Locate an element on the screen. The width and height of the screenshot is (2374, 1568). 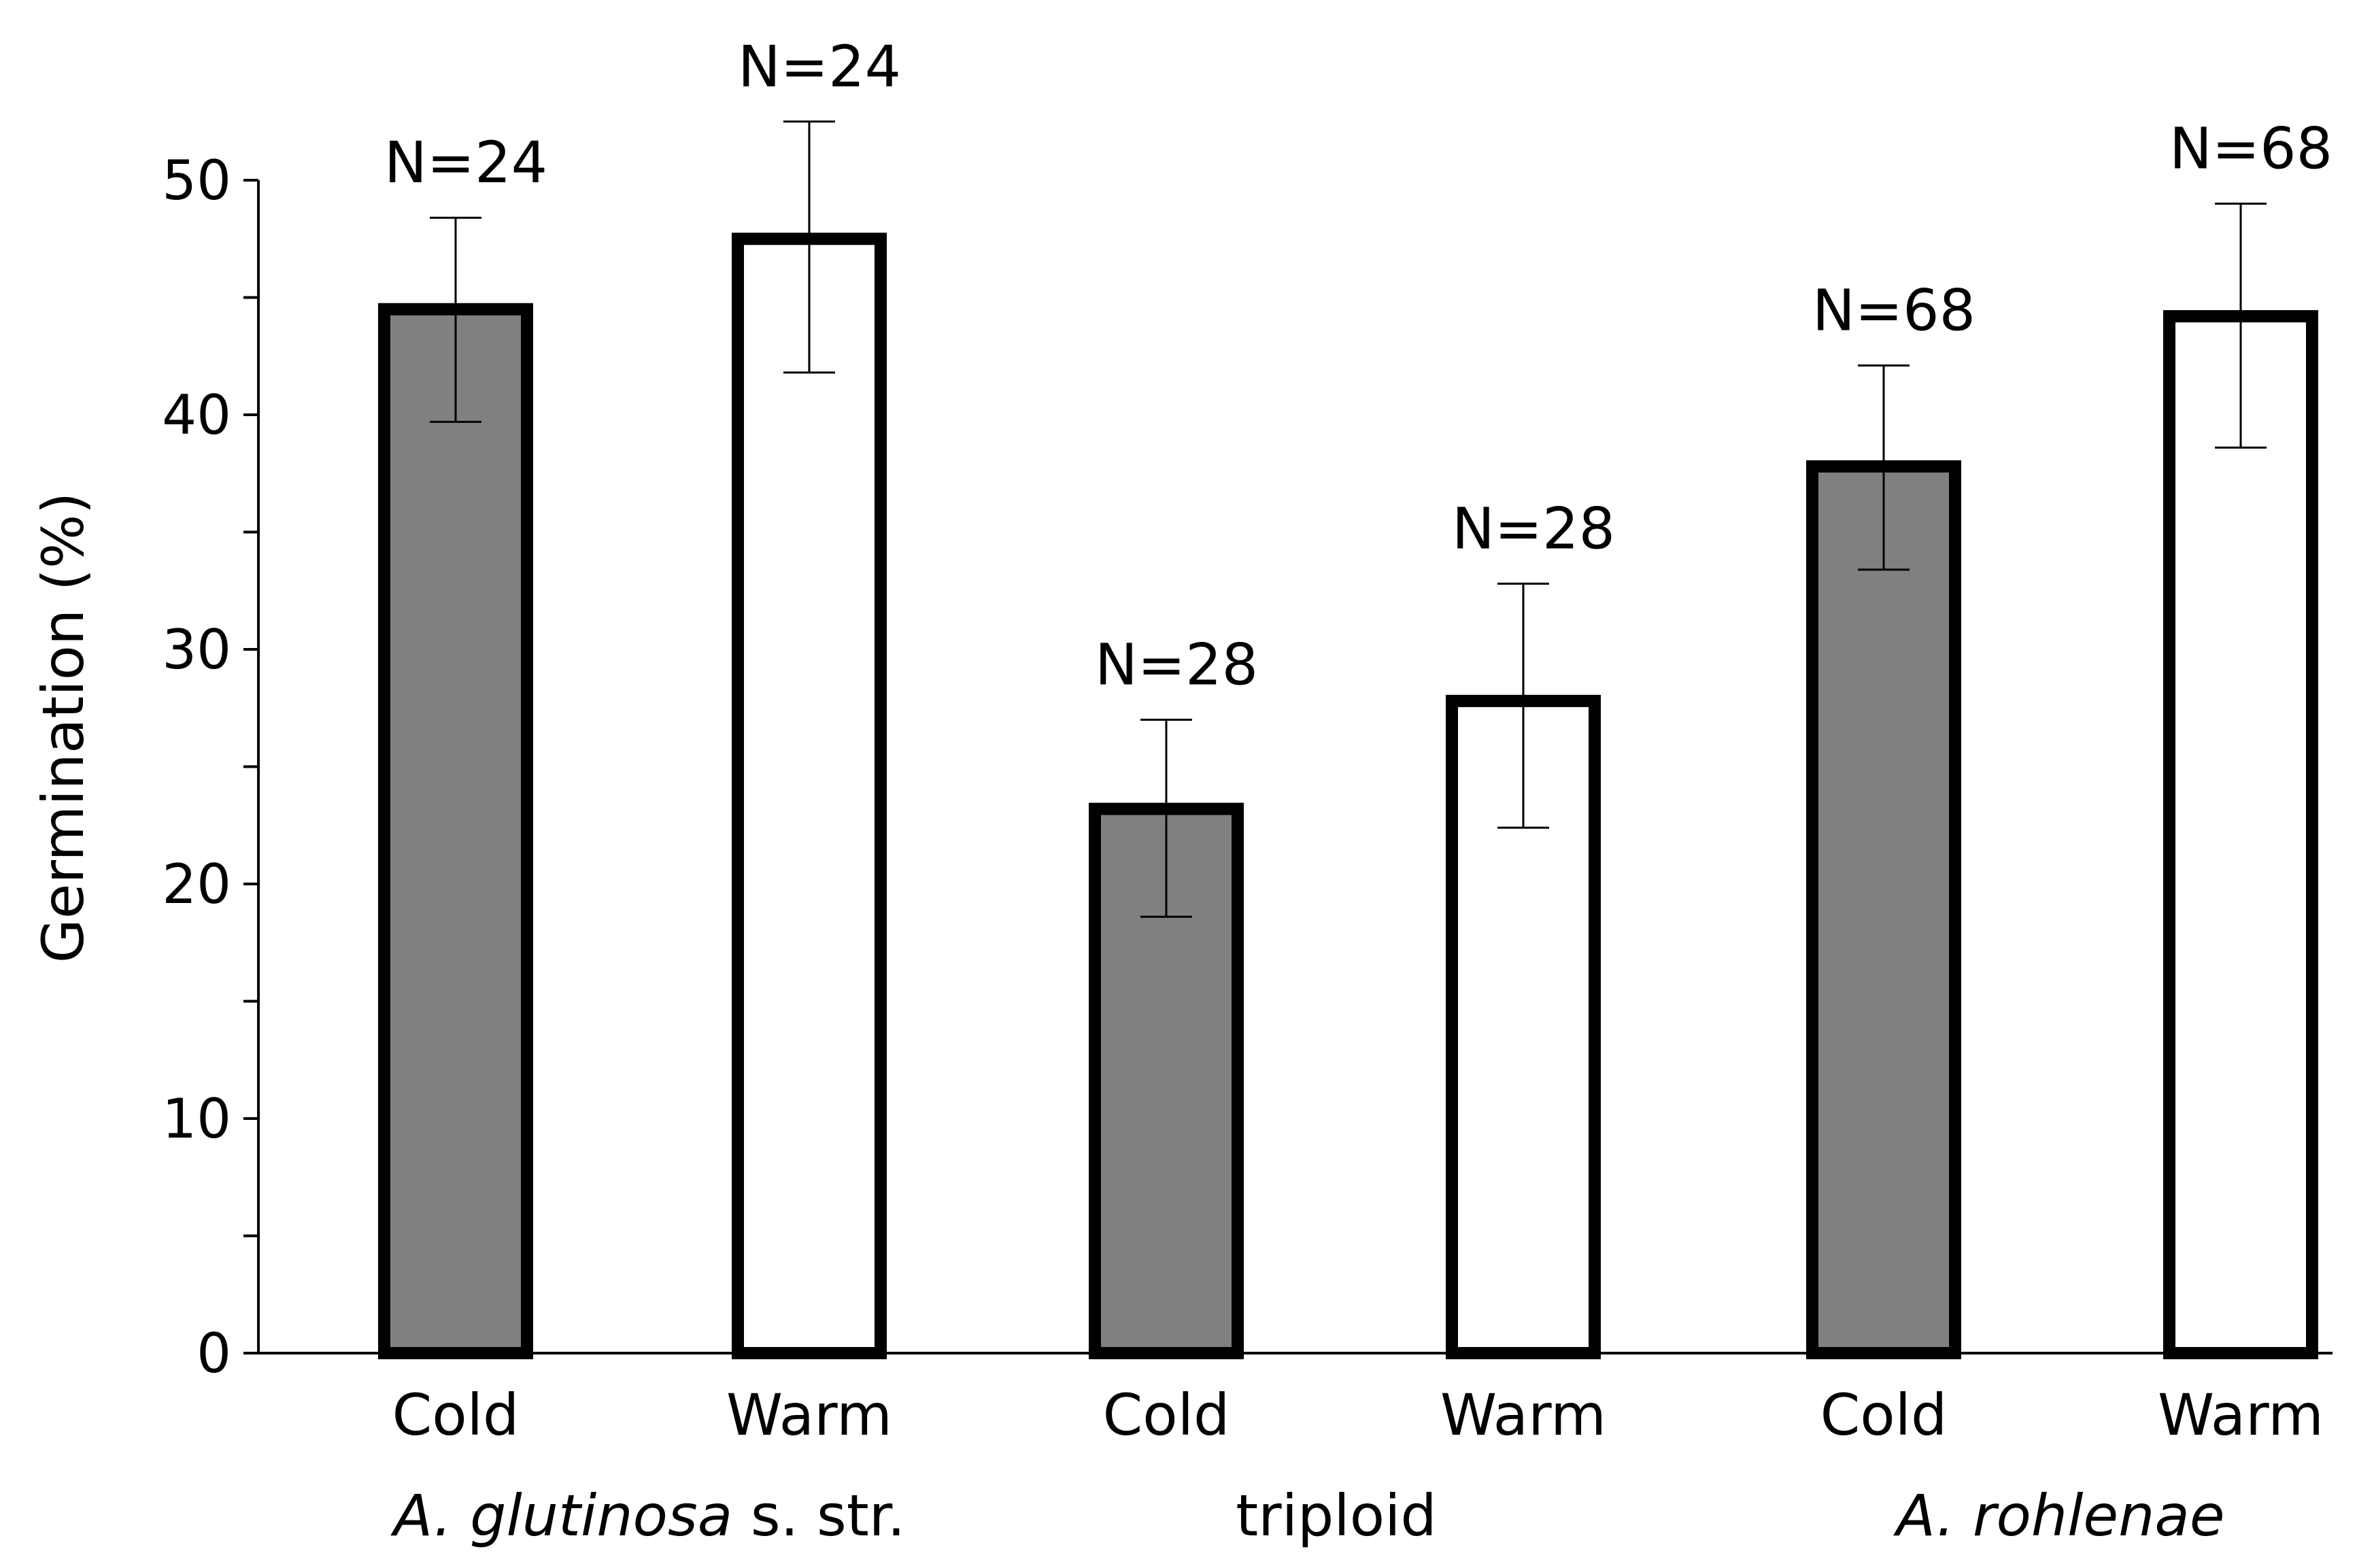
group-label-plain: triploid is located at coordinates (1336, 1515).